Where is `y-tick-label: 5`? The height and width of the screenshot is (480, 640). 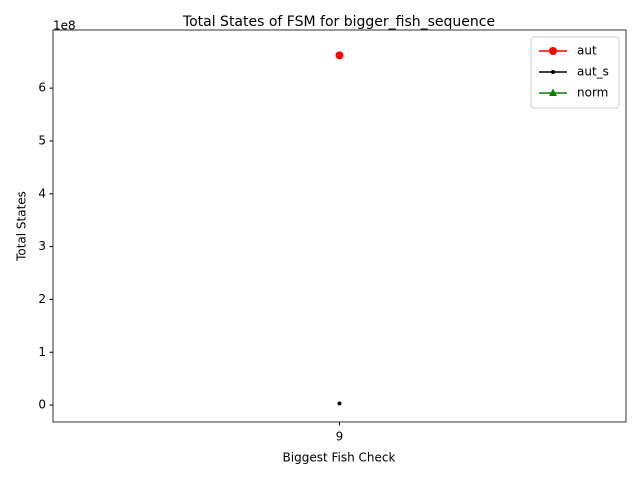 y-tick-label: 5 is located at coordinates (42, 140).